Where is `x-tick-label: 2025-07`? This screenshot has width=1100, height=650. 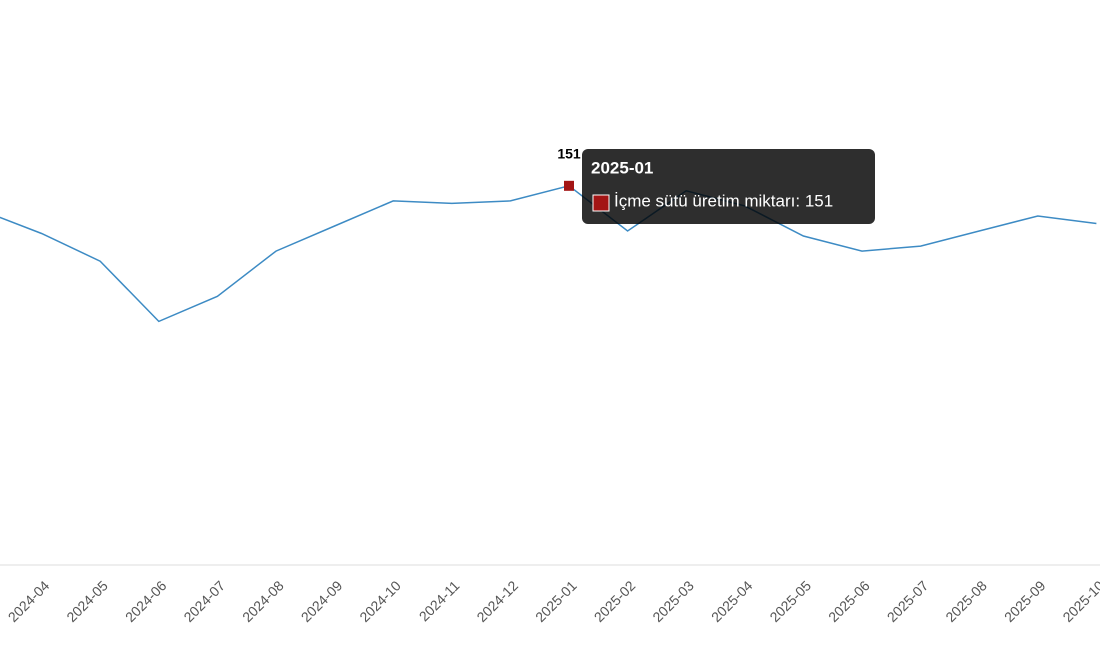
x-tick-label: 2025-07 is located at coordinates (908, 601).